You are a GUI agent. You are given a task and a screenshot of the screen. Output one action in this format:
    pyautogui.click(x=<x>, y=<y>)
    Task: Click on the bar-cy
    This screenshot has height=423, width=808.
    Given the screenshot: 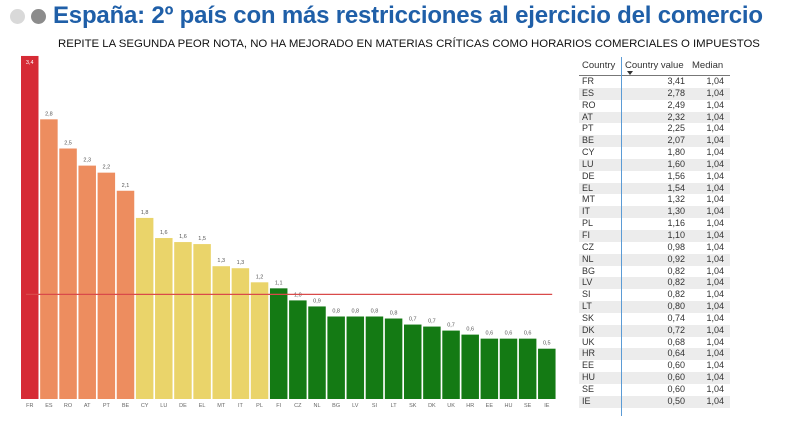 What is the action you would take?
    pyautogui.click(x=144, y=308)
    